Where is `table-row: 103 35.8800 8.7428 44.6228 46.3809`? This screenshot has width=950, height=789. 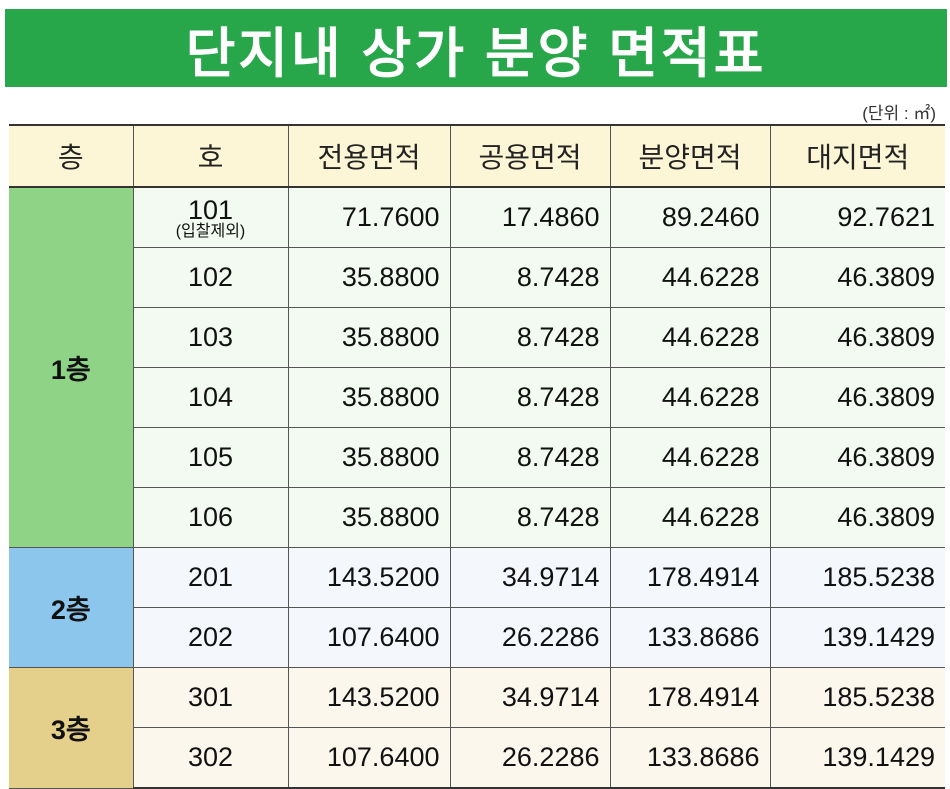 table-row: 103 35.8800 8.7428 44.6228 46.3809 is located at coordinates (477, 337).